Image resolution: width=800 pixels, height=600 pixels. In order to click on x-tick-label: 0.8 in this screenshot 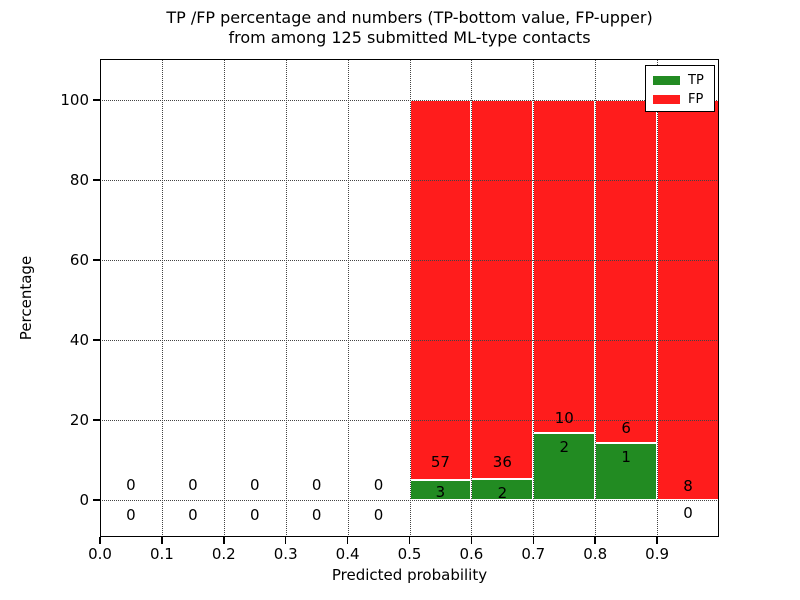, I will do `click(595, 554)`.